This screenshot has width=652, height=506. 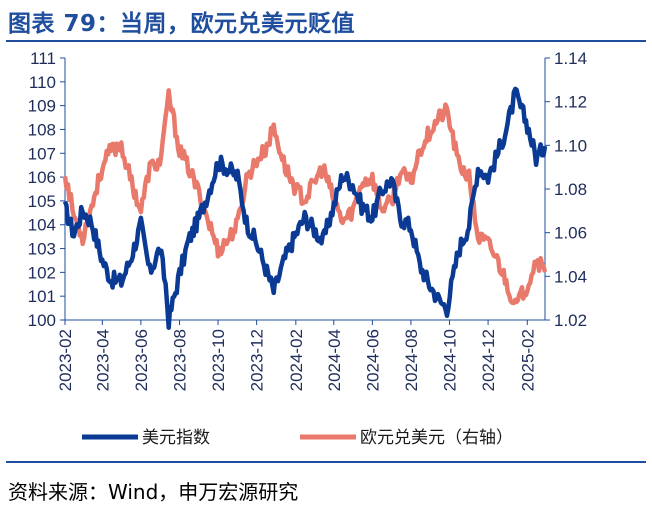 What do you see at coordinates (43, 58) in the screenshot?
I see `left-tick-label: 111` at bounding box center [43, 58].